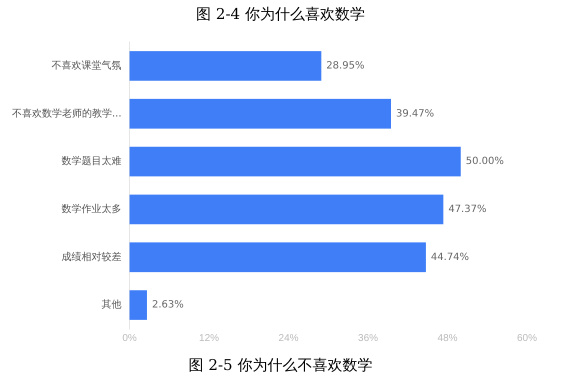 The image size is (561, 387). What do you see at coordinates (288, 338) in the screenshot?
I see `x-tick-label: 24%` at bounding box center [288, 338].